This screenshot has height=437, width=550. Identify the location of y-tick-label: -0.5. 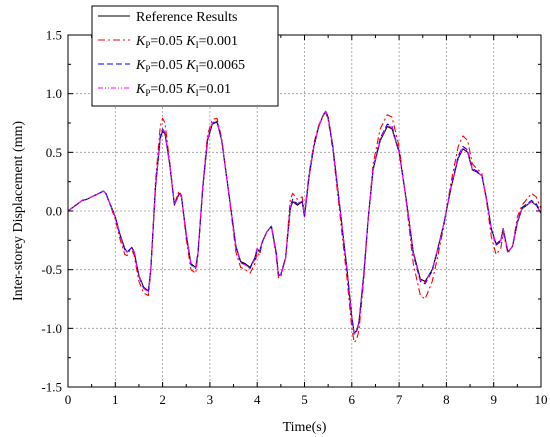
(51, 269).